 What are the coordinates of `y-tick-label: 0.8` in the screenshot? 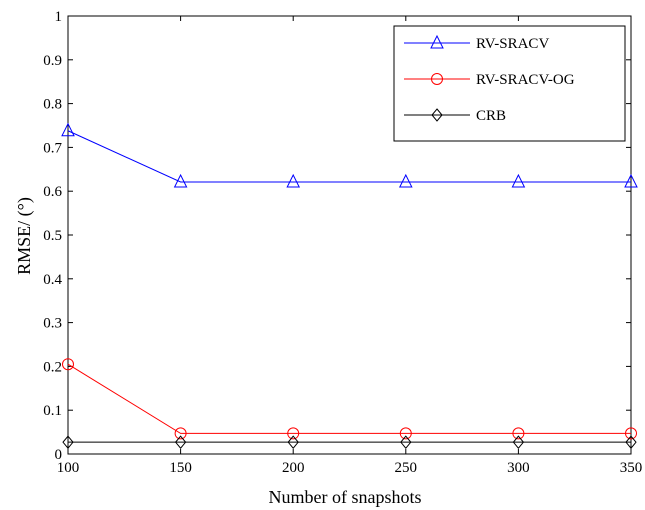 It's located at (52, 105).